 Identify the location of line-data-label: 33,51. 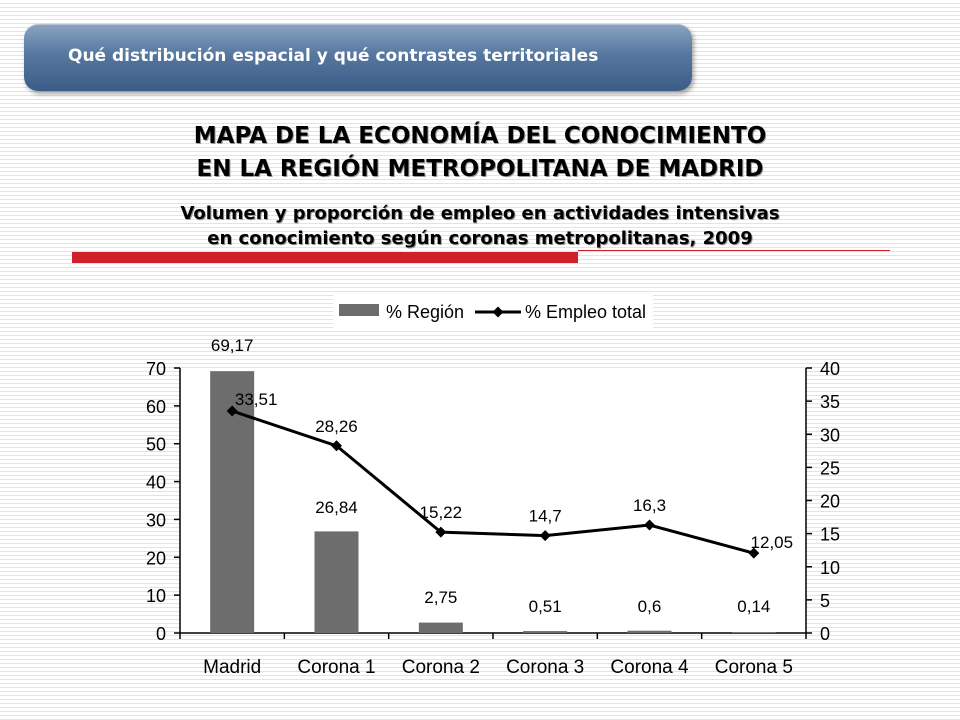
(256, 399).